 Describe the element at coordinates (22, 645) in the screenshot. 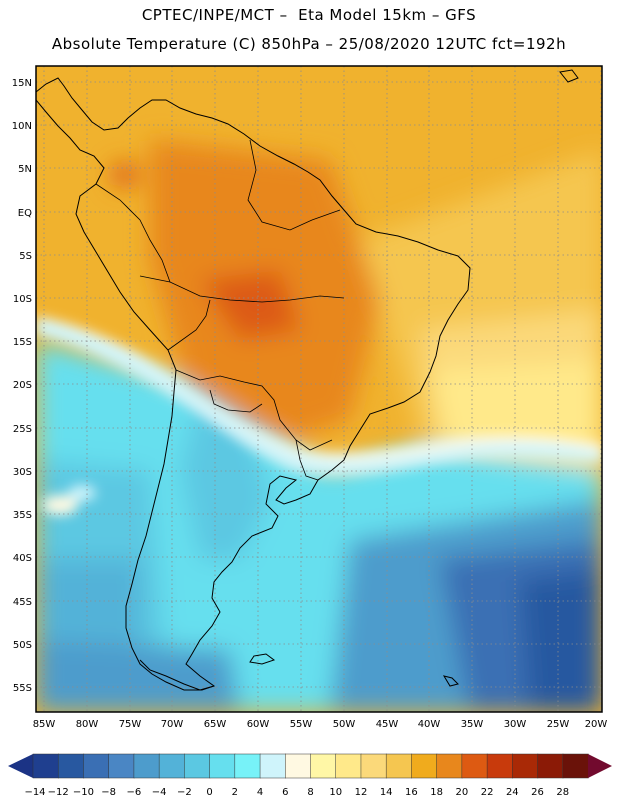

I see `lat-label: 50S` at that location.